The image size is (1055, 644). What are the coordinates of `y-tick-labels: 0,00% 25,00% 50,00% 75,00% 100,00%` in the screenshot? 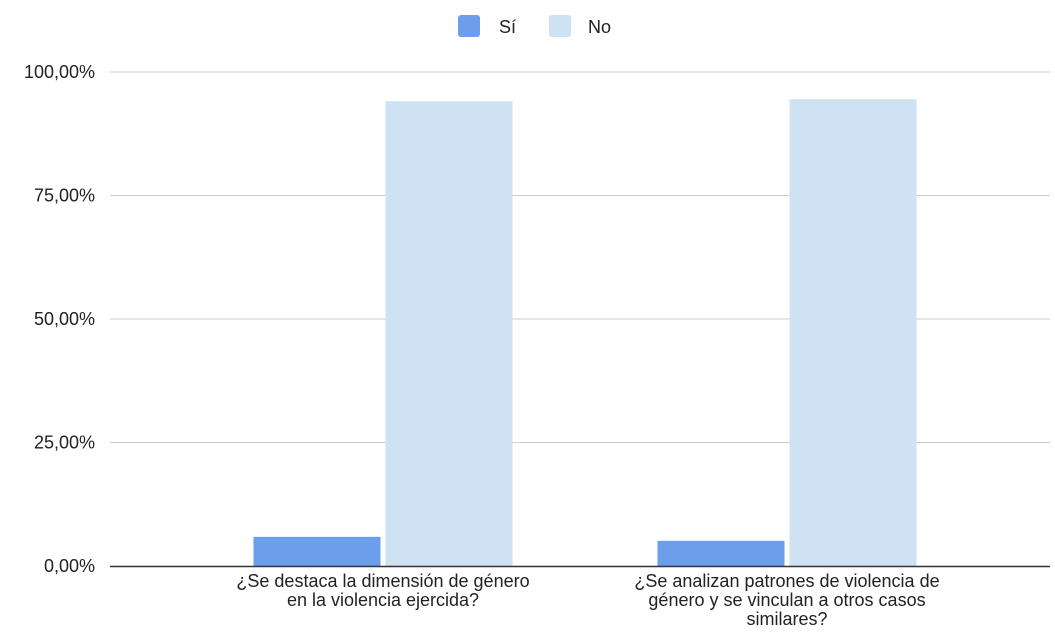 It's located at (59, 319).